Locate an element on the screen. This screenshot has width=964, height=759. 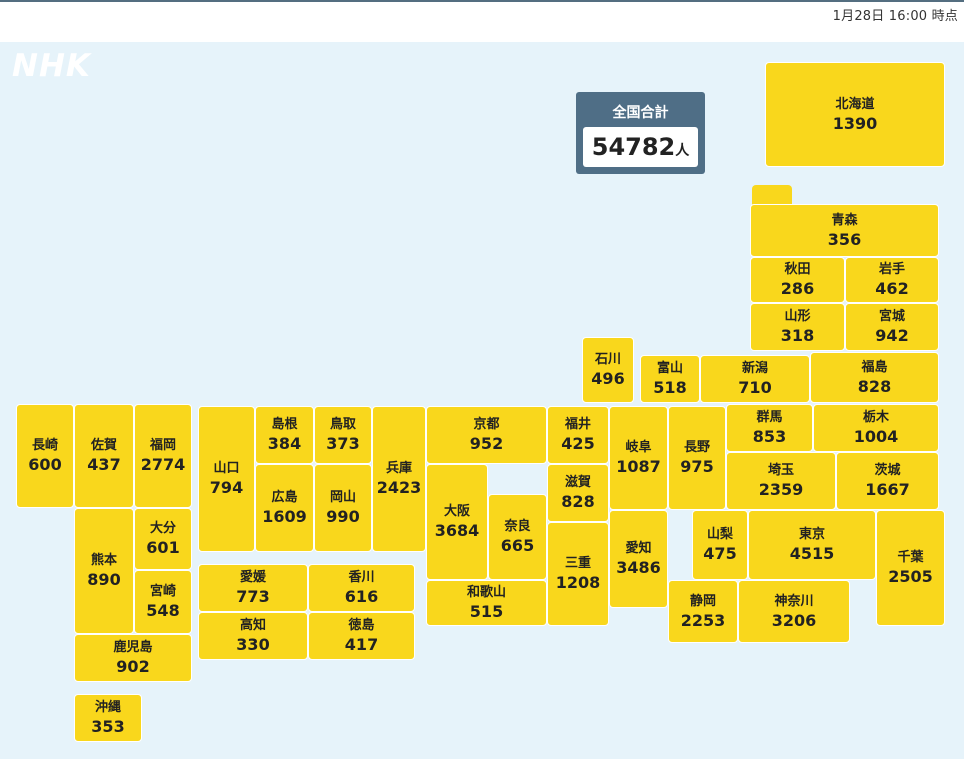
prefecture-value: 417 is located at coordinates (361, 644).